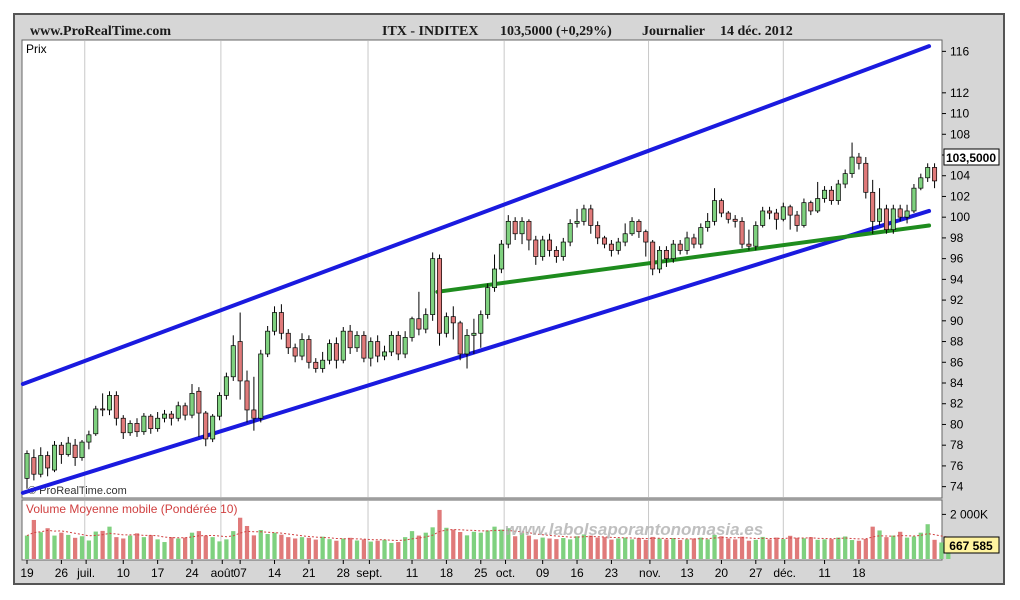 This screenshot has width=1020, height=600. I want to click on site-label: www.ProRealTime.com, so click(100, 31).